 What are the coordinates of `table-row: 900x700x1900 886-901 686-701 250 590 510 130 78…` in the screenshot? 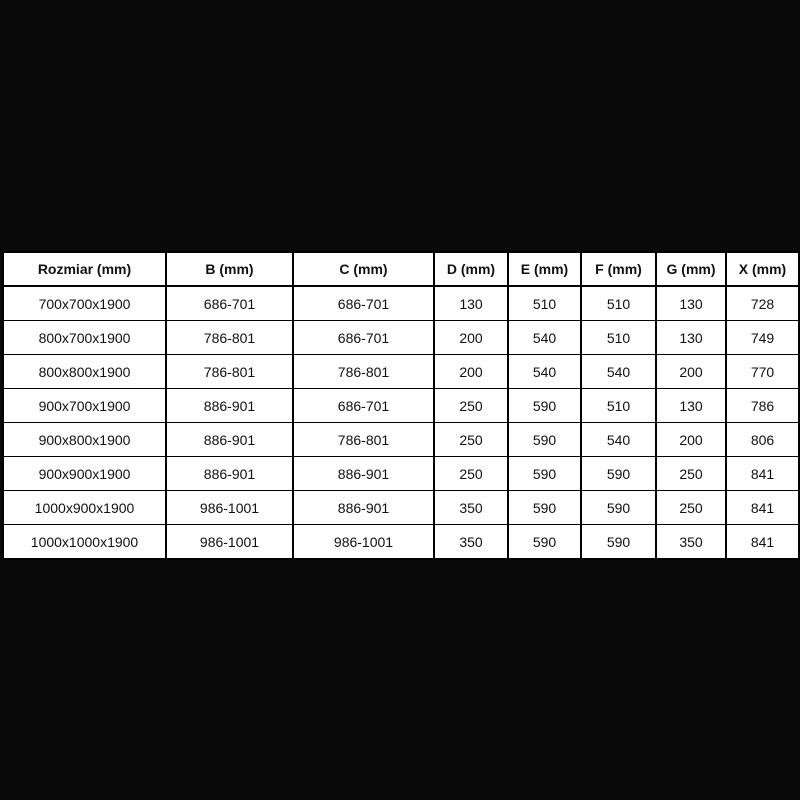 It's located at (401, 405).